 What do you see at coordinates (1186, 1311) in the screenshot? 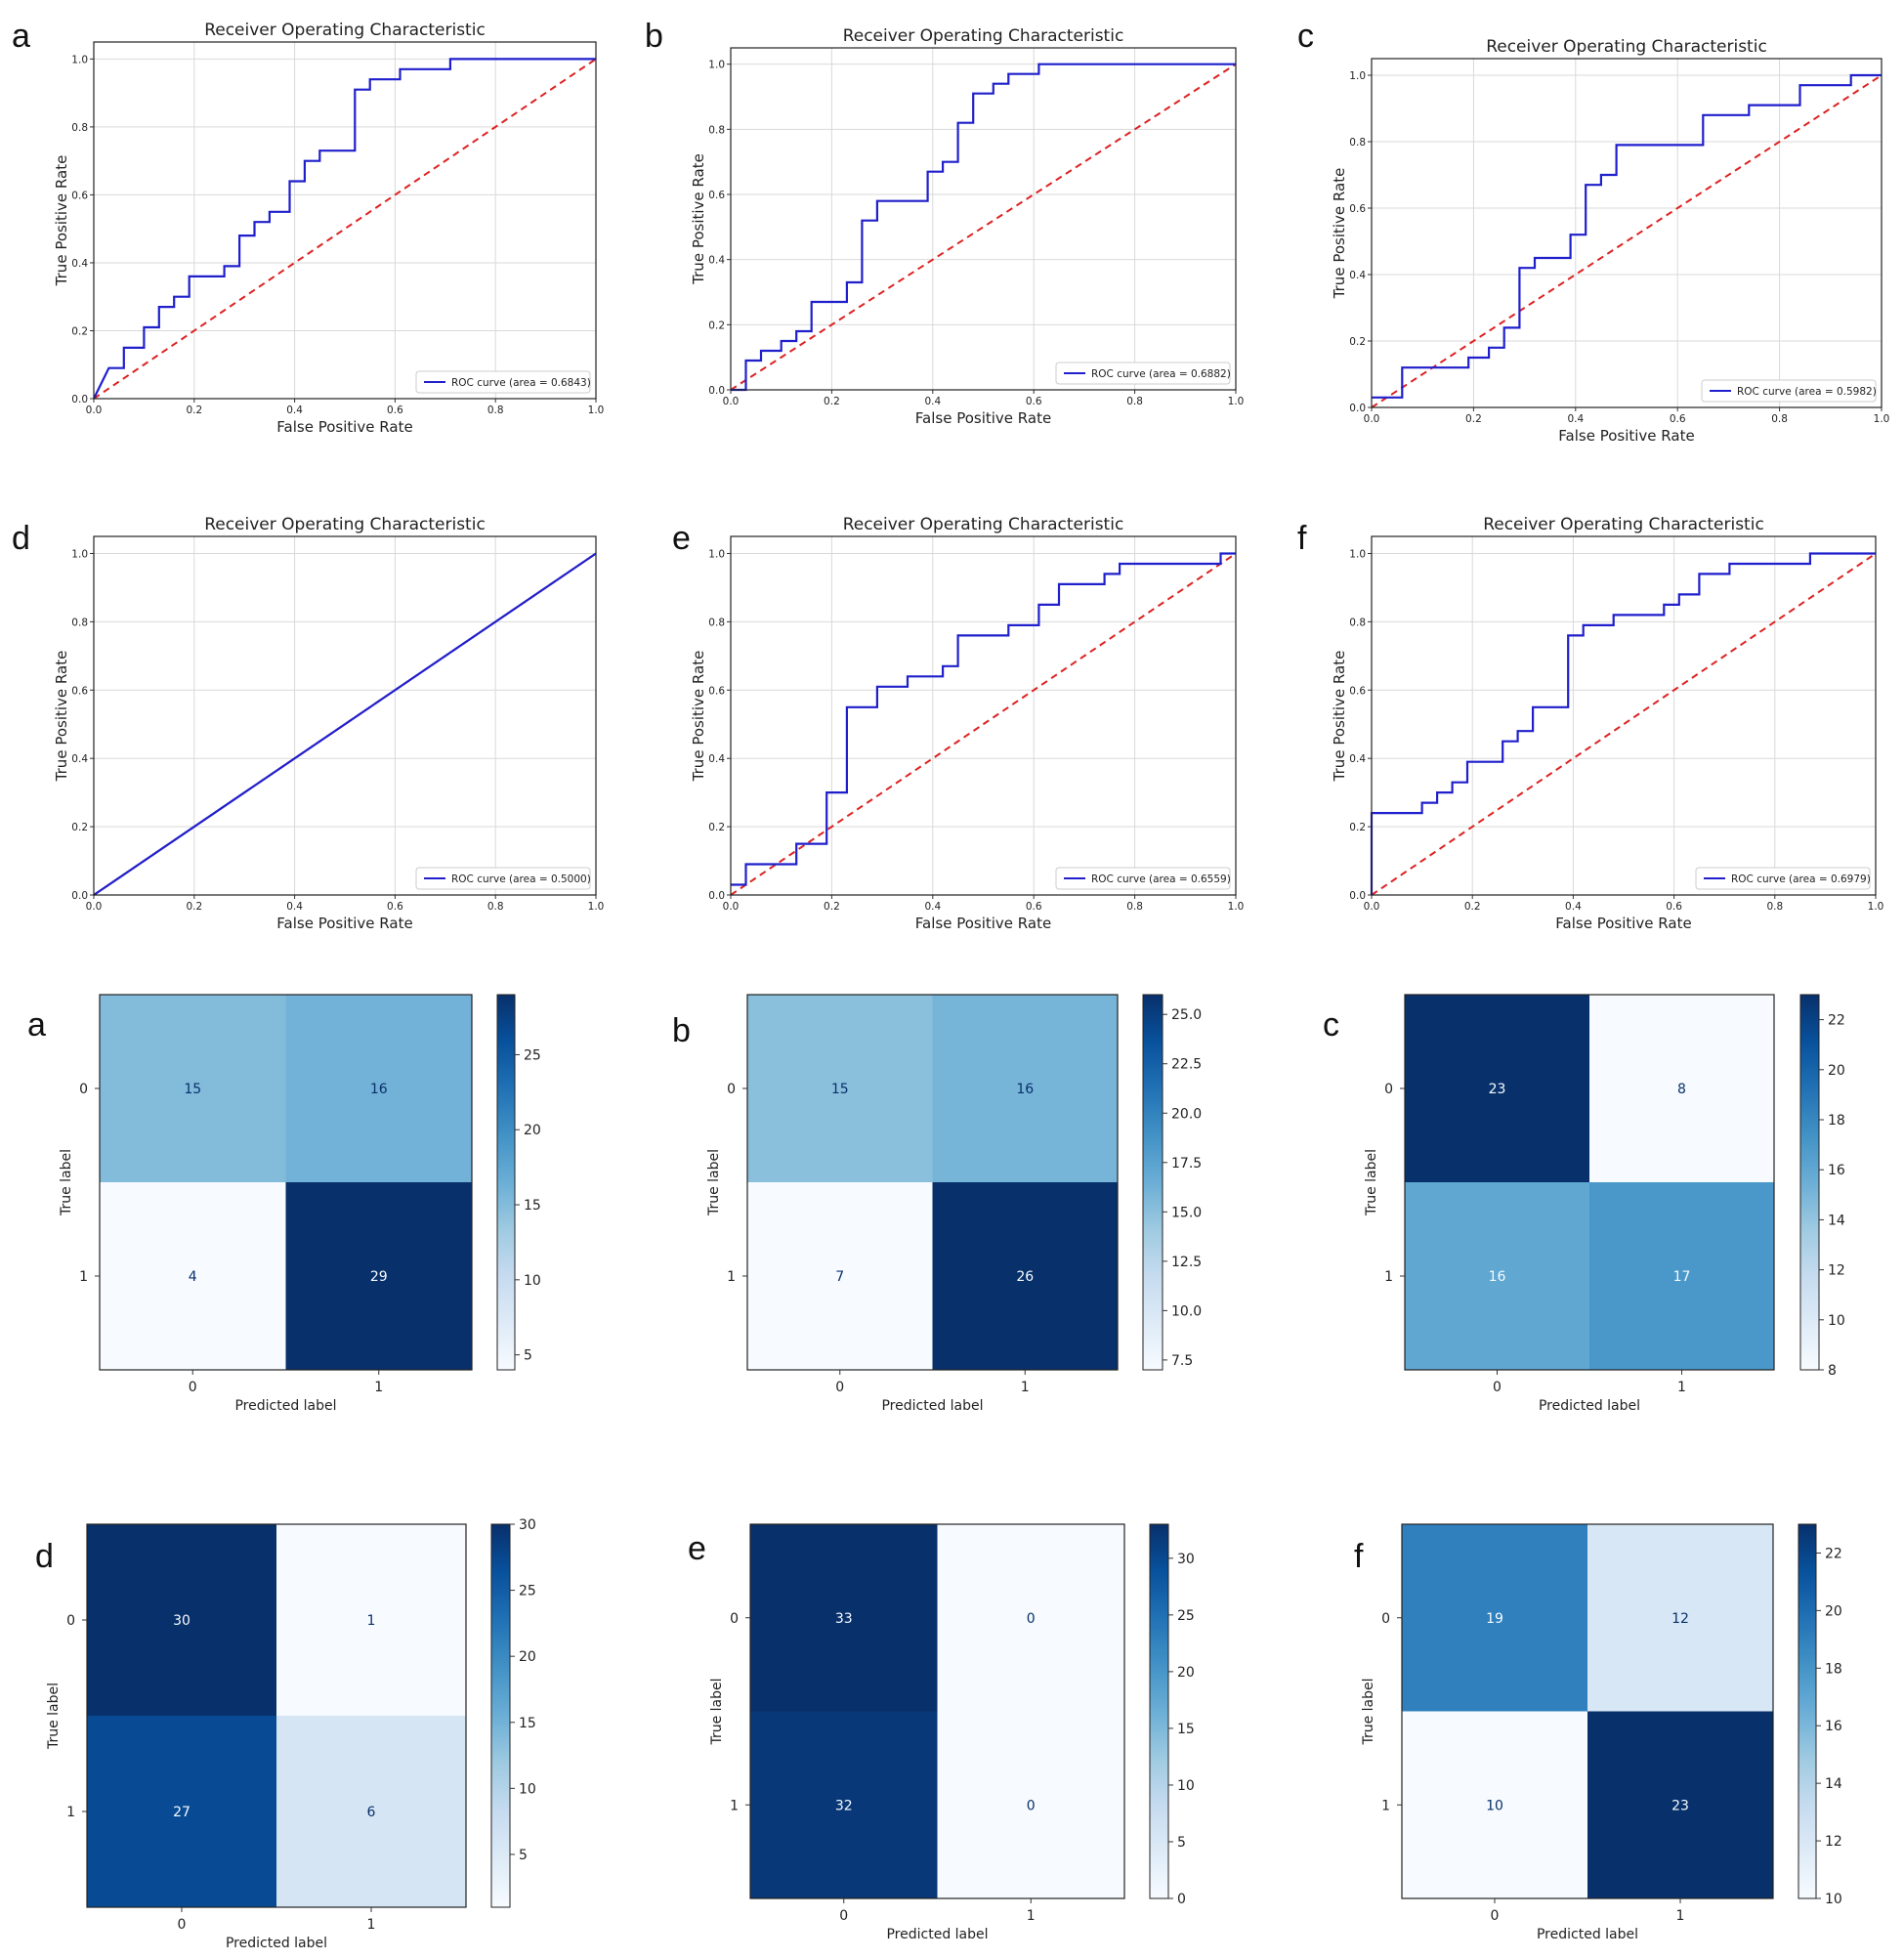
I see `colorbar-tick-label: 10.0` at bounding box center [1186, 1311].